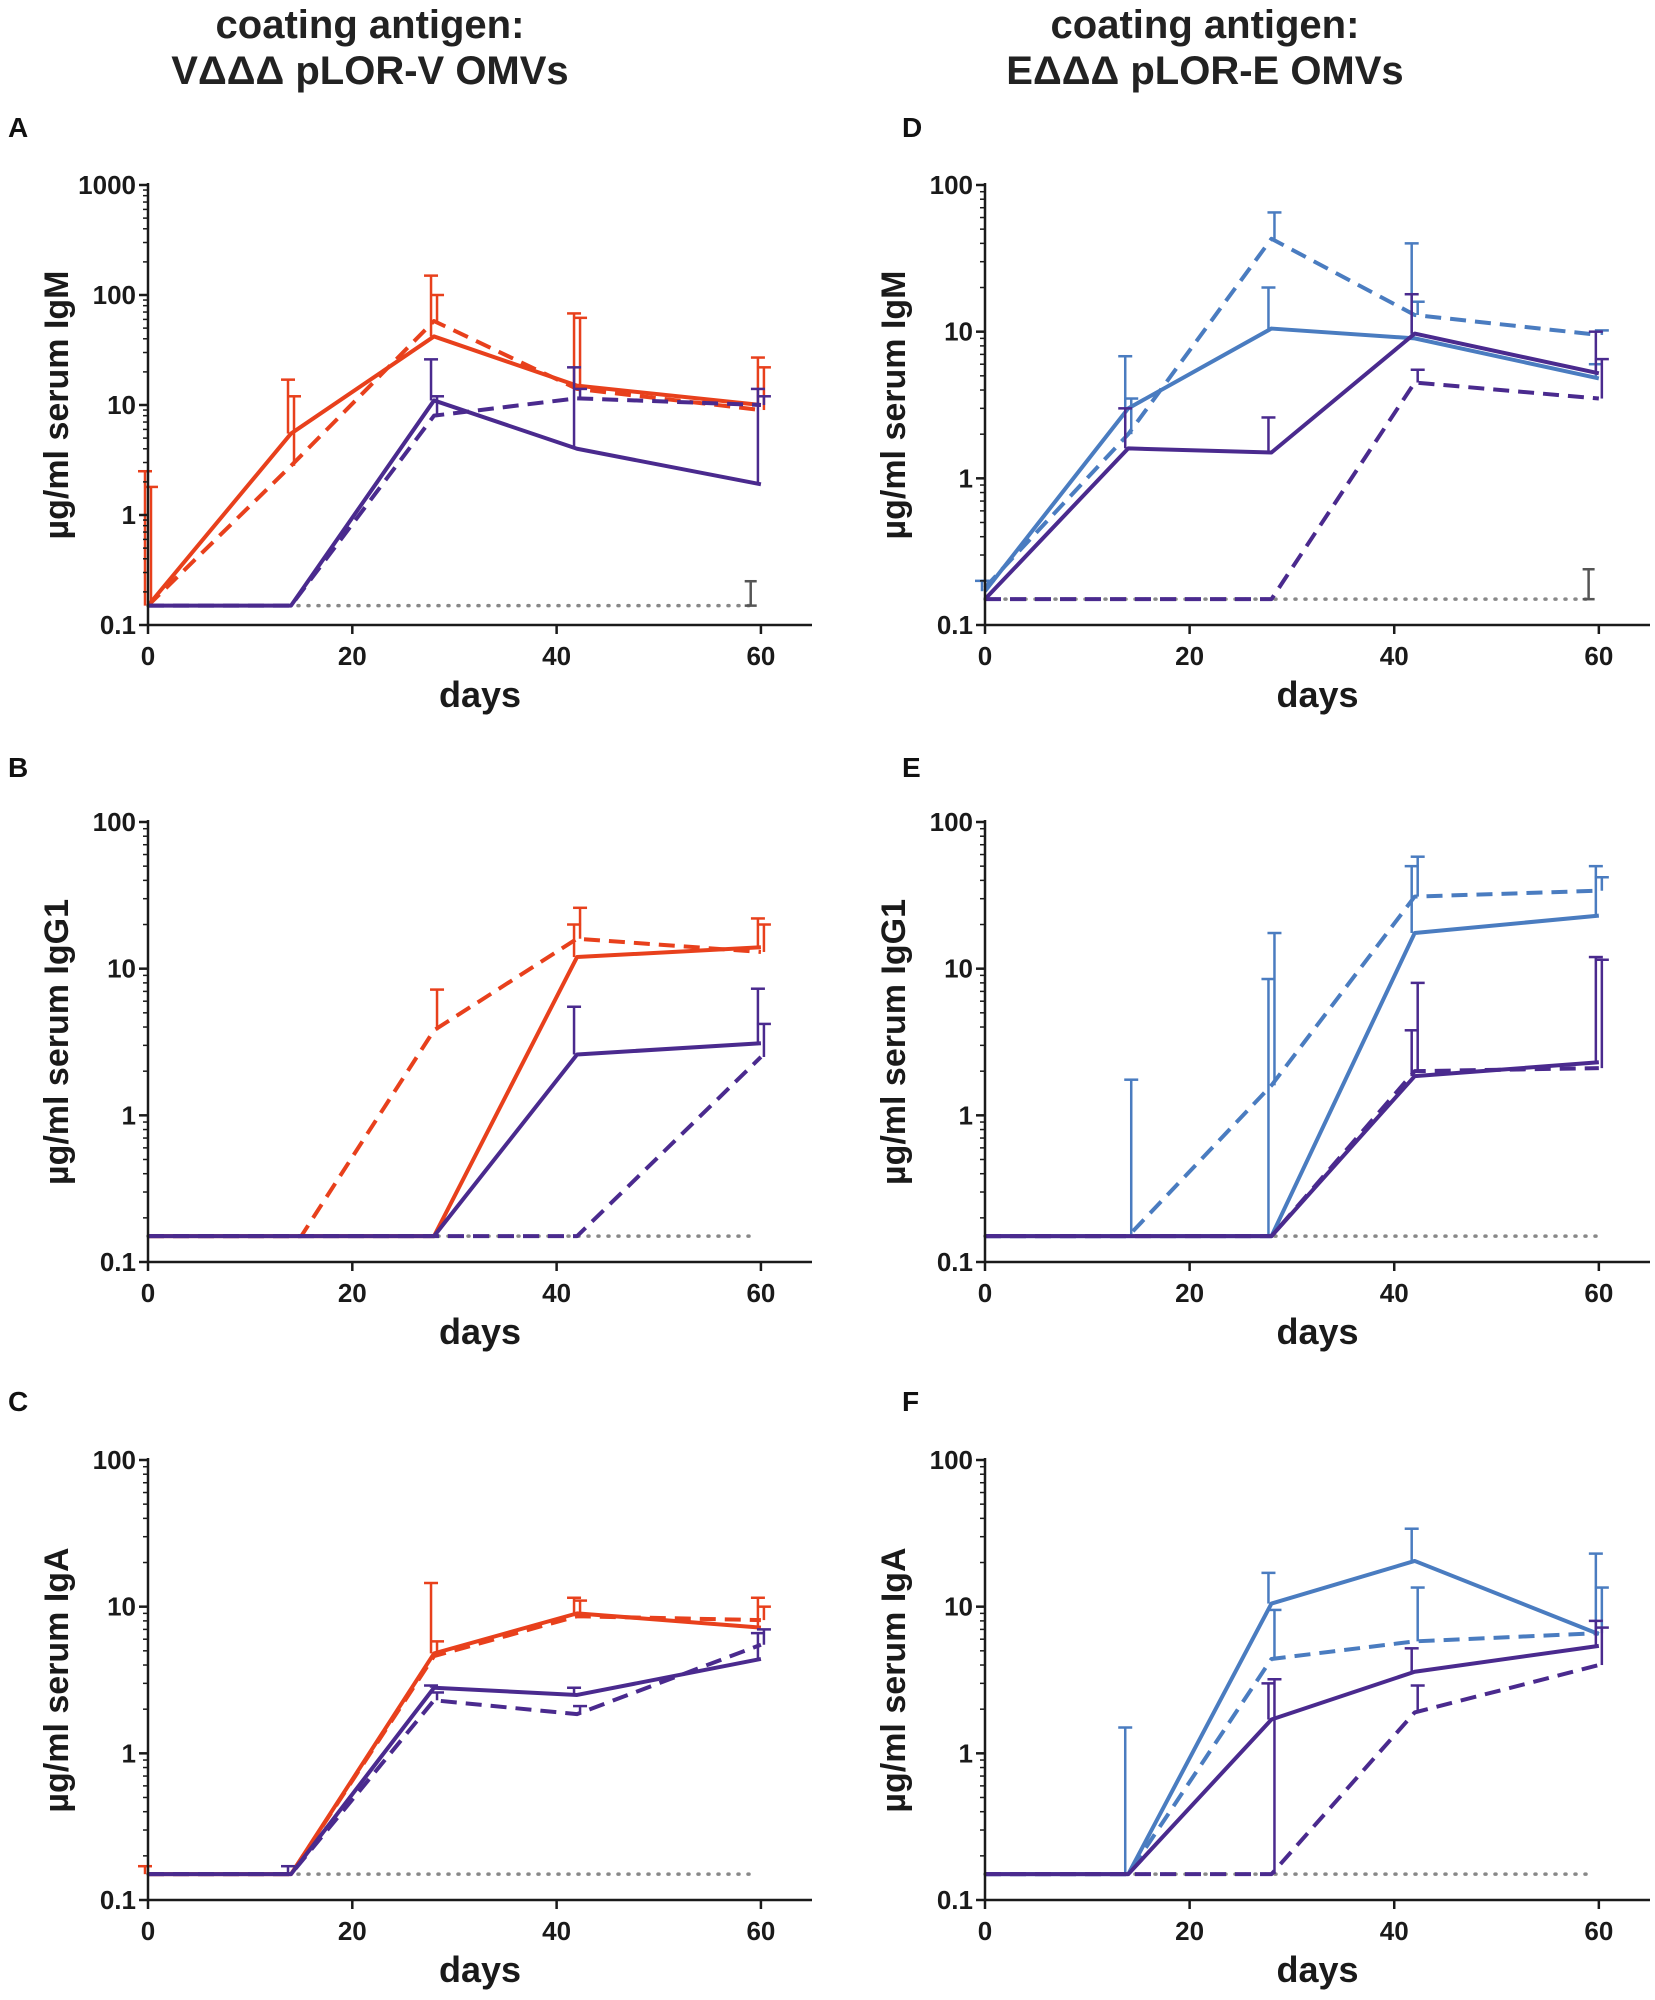 This screenshot has height=2000, width=1655. Describe the element at coordinates (370, 25) in the screenshot. I see `column-title-left-line1: coating antigen:` at that location.